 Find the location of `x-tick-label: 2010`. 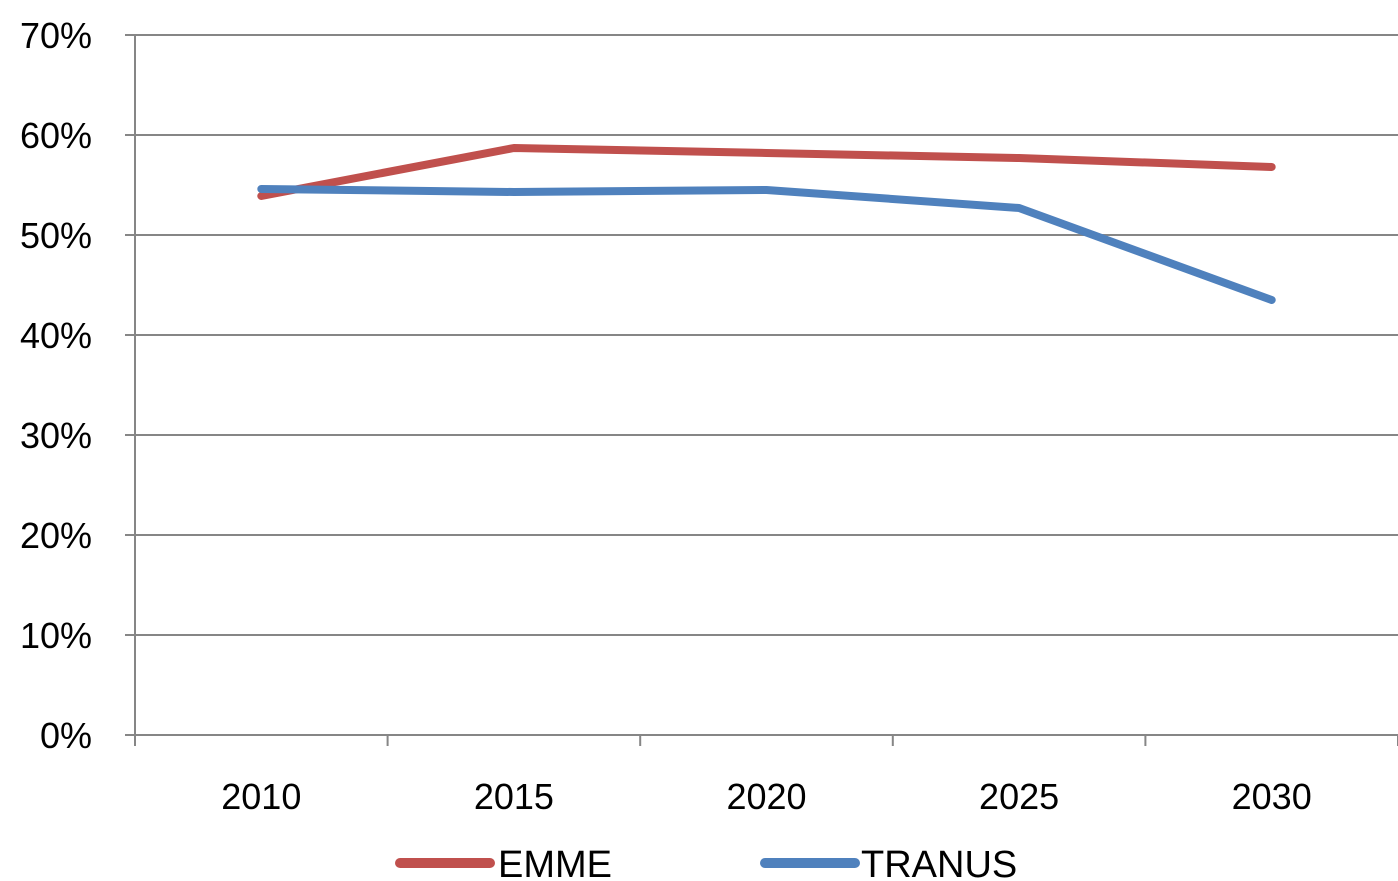

x-tick-label: 2010 is located at coordinates (261, 796).